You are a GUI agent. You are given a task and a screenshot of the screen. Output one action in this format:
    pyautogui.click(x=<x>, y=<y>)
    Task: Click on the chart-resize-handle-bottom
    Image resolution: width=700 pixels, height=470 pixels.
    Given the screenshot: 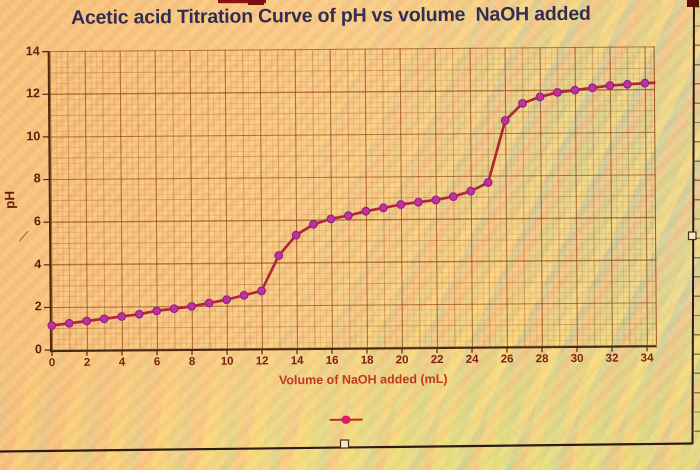 What is the action you would take?
    pyautogui.click(x=344, y=444)
    